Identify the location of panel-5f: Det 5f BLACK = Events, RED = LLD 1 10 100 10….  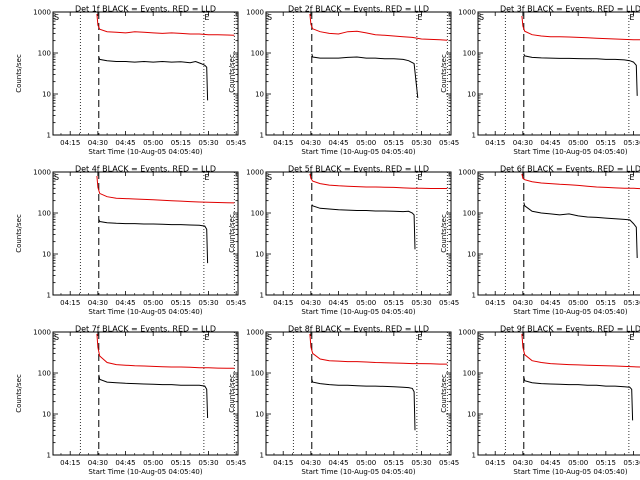
(343, 241).